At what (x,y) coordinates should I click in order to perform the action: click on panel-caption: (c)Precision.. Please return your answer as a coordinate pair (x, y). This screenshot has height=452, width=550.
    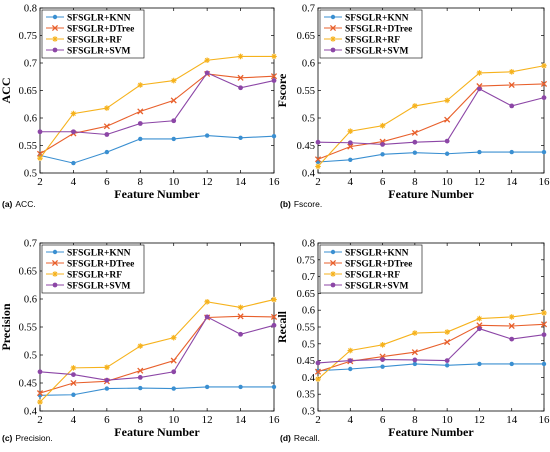
    Looking at the image, I should click on (27, 438).